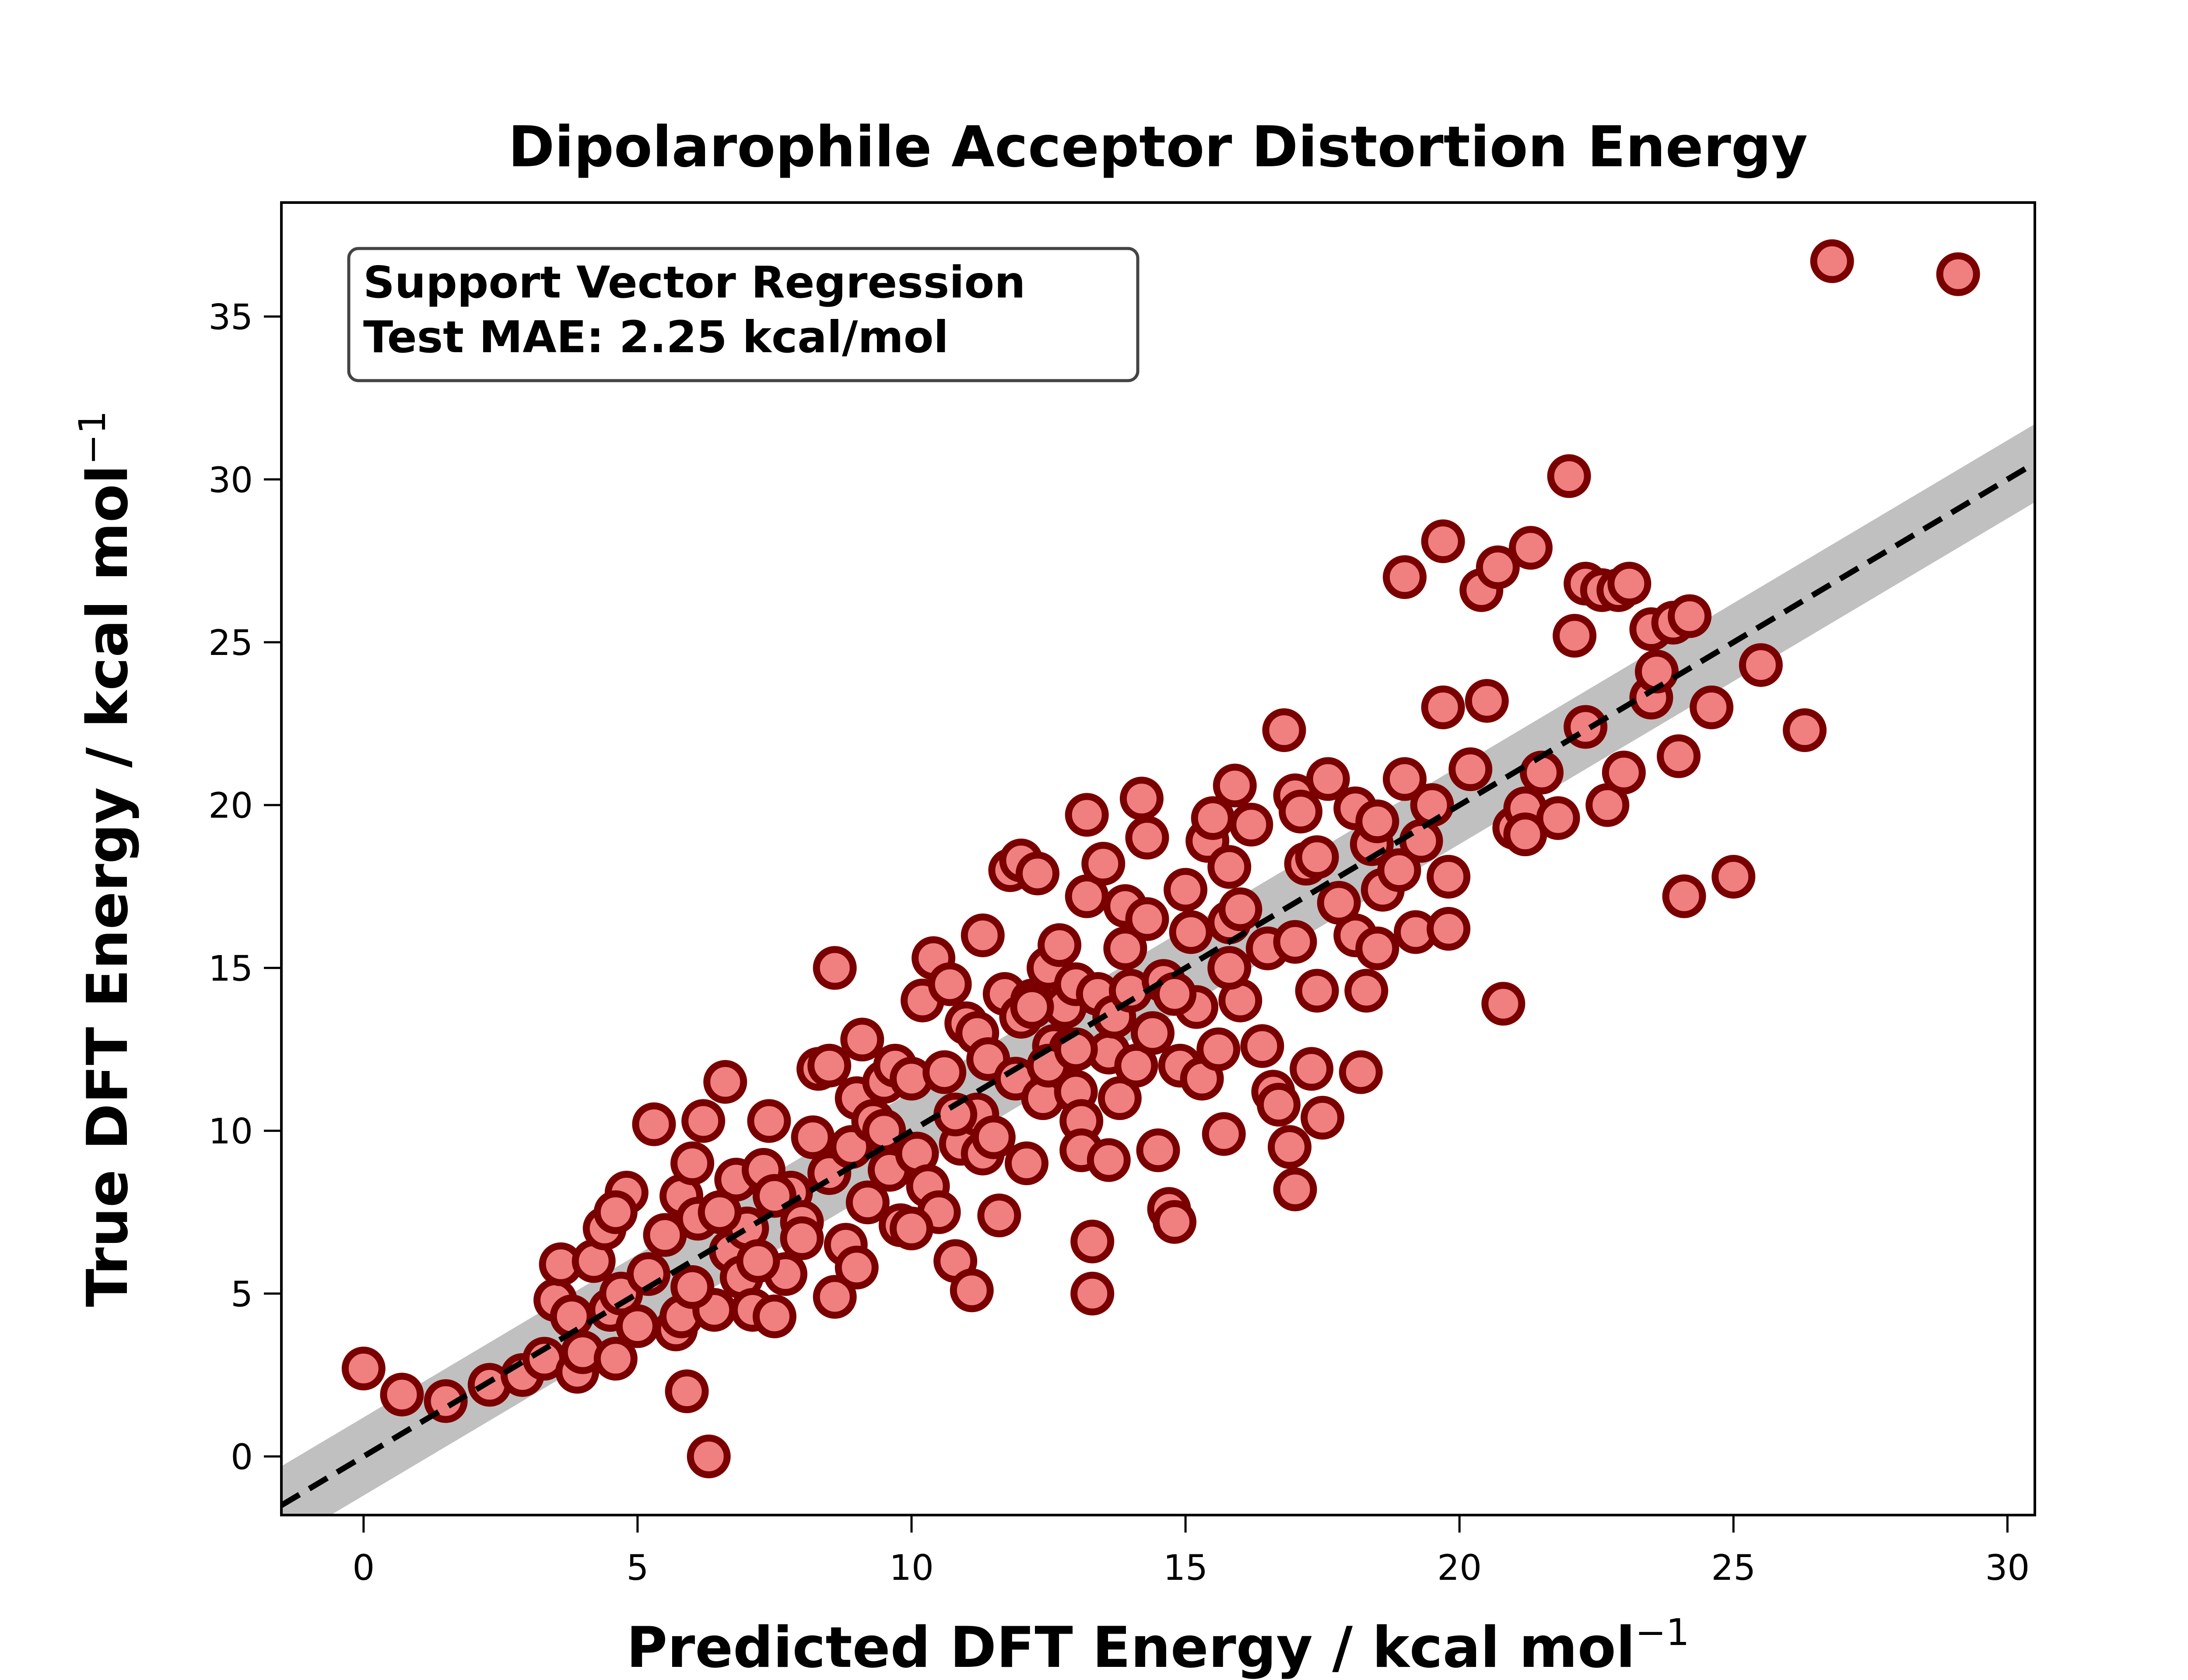 The image size is (2188, 1680). What do you see at coordinates (694, 282) in the screenshot?
I see `annotation-line-1: Support Vector Regression` at bounding box center [694, 282].